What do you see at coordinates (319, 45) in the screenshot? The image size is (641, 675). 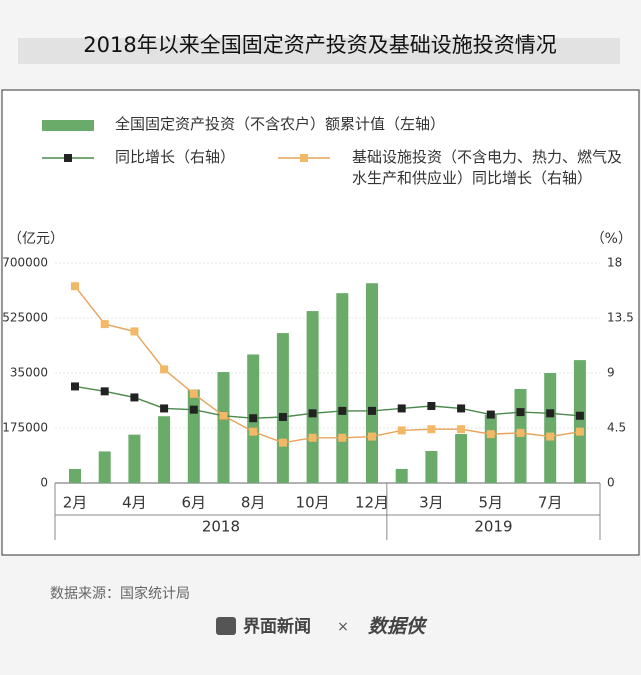 I see `chart-title: 2018年以来全国固定资产投资及基础设施投资情况` at bounding box center [319, 45].